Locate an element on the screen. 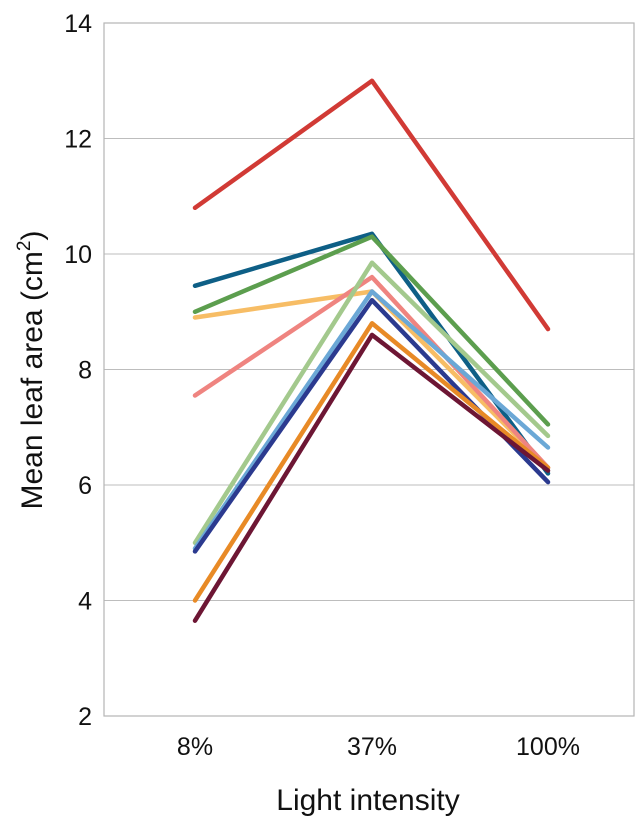 The image size is (640, 824). y-tick-label: 12 is located at coordinates (78, 140).